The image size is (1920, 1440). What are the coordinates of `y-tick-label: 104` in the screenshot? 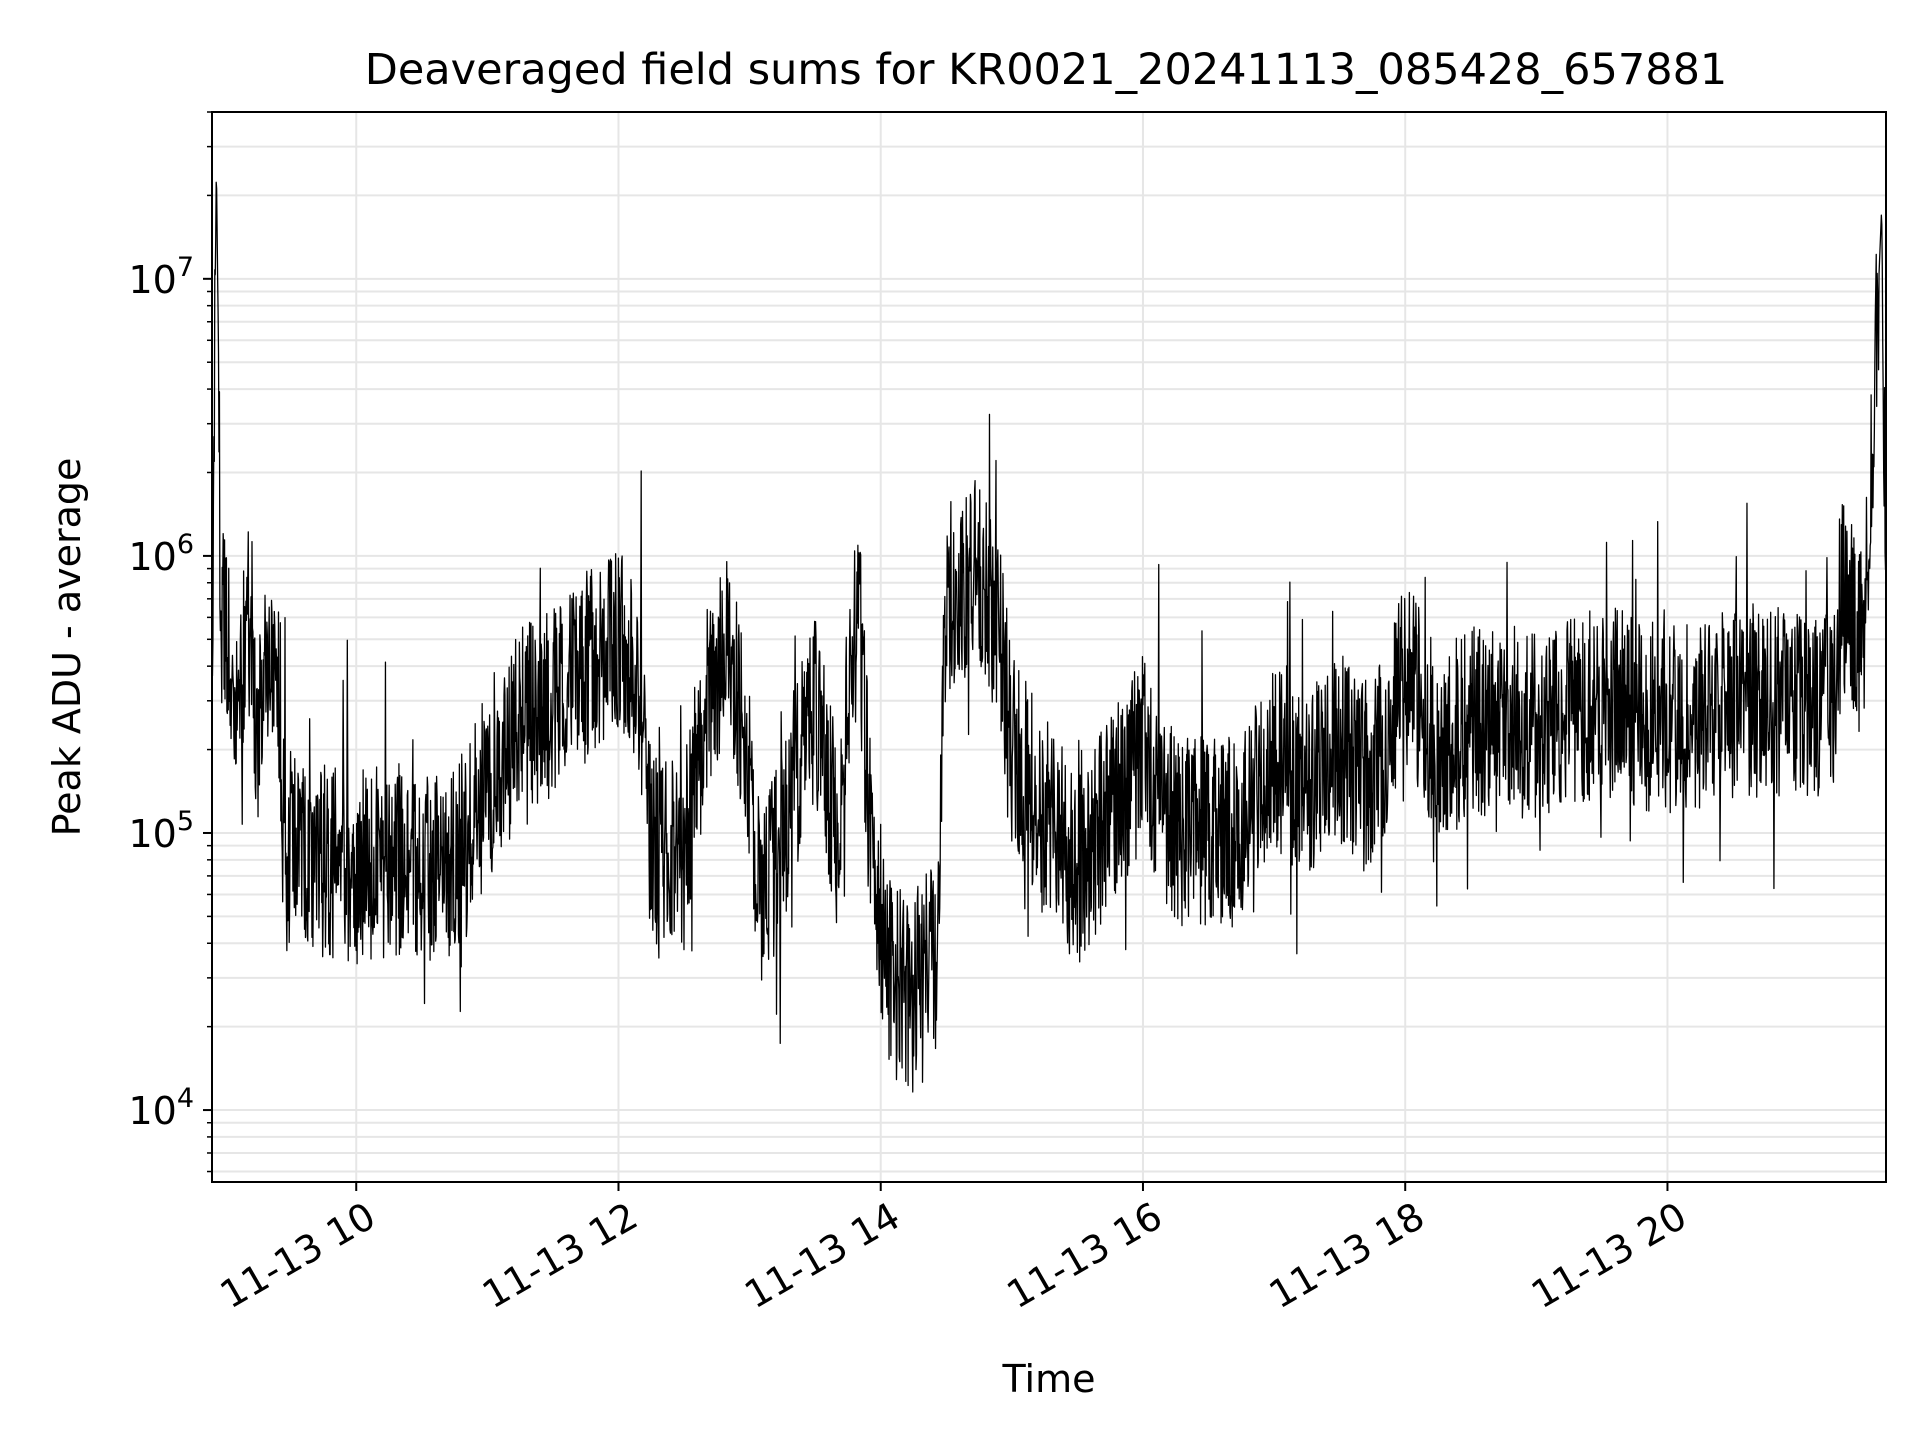 It's located at (161, 1108).